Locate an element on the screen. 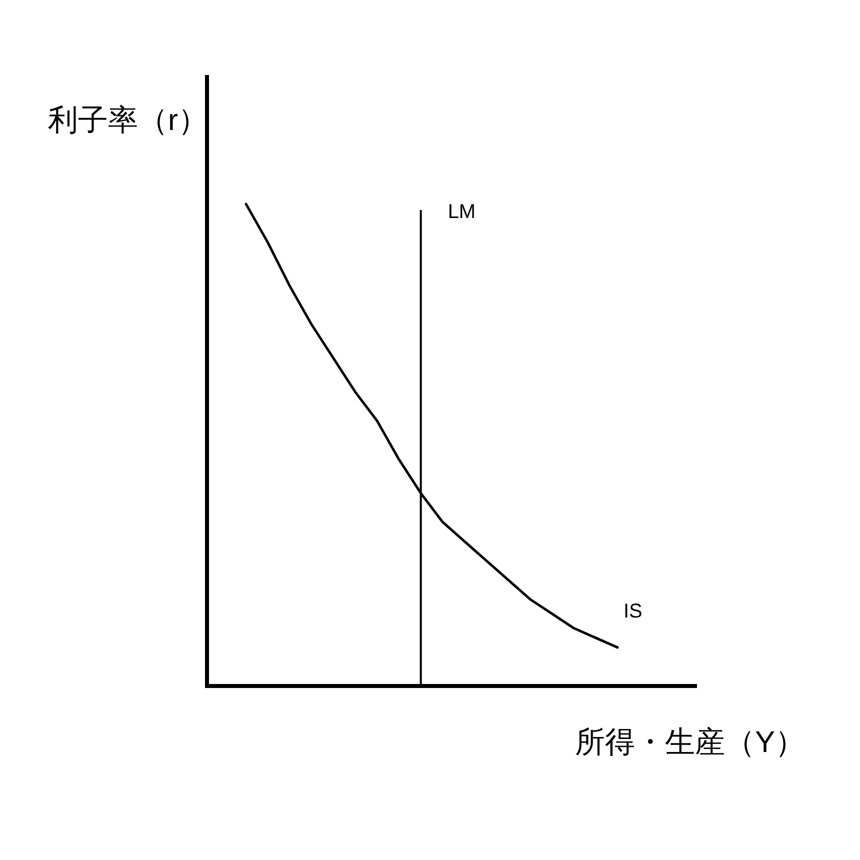 This screenshot has height=860, width=860. x-axis-title: 所得・生産（Y） is located at coordinates (689, 742).